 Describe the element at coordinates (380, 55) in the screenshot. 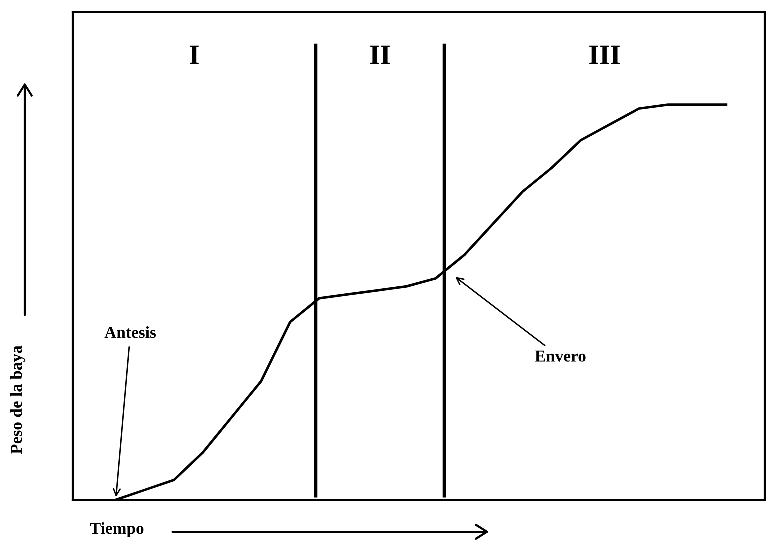

I see `text: II` at that location.